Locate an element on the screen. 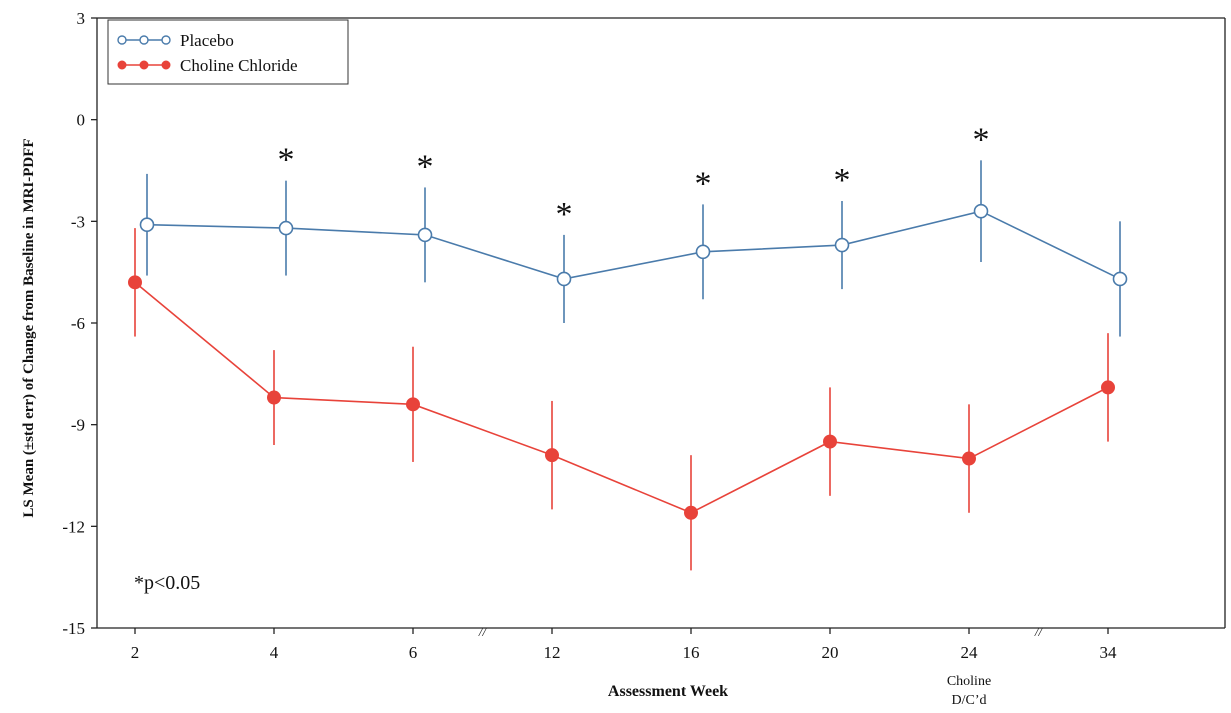  significance-note: *p<0.05 is located at coordinates (167, 583).